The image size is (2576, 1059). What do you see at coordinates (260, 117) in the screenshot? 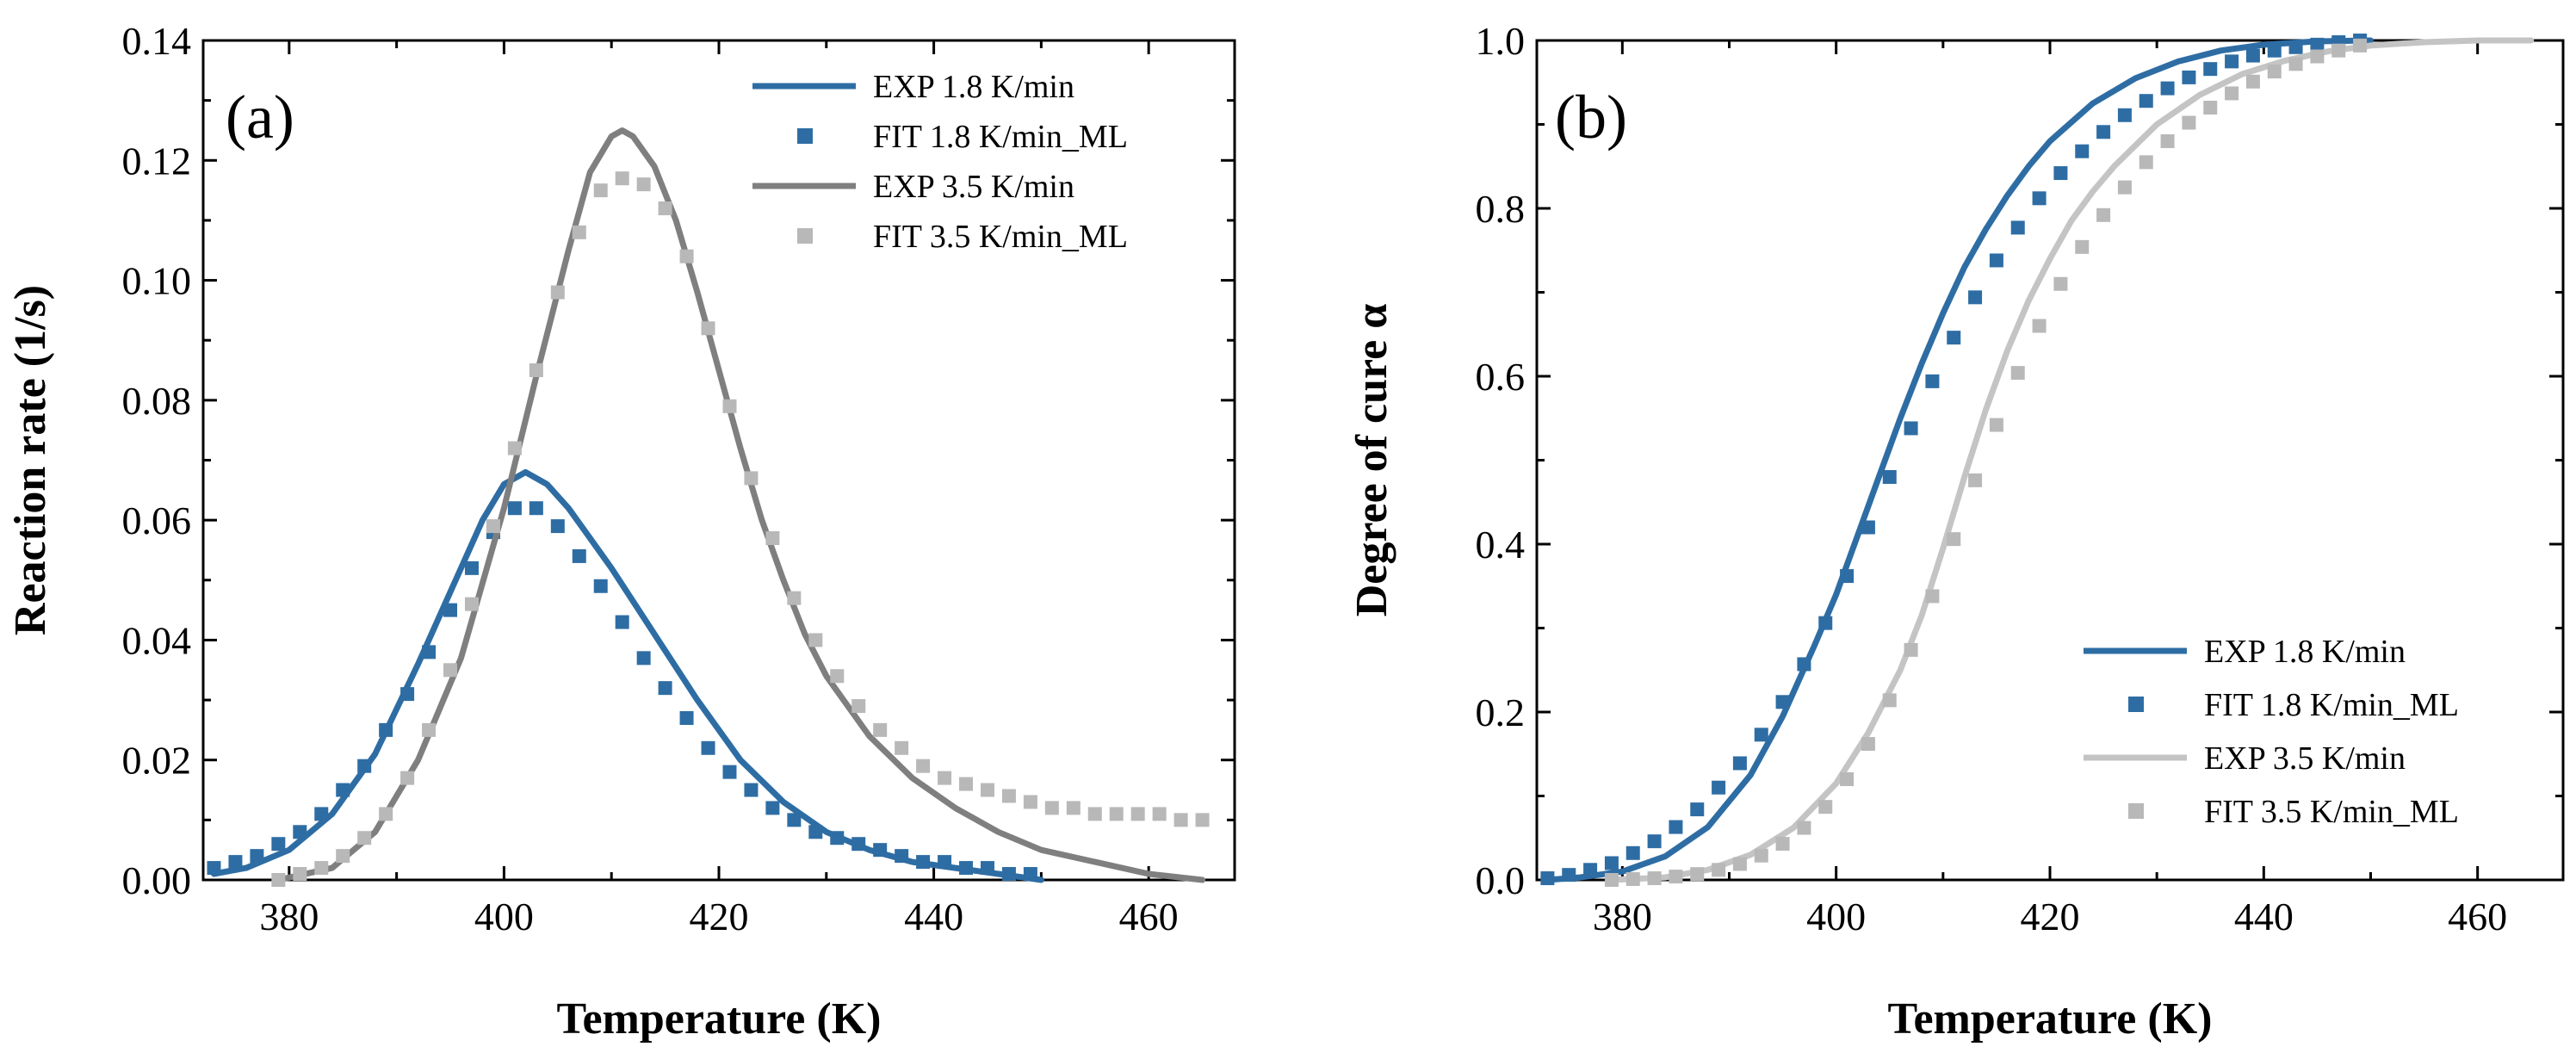
I see `panel-label: (a)` at bounding box center [260, 117].